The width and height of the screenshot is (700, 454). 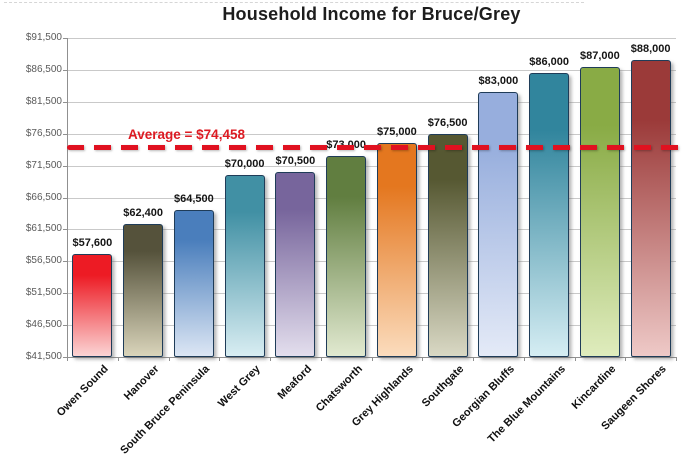 What do you see at coordinates (43, 133) in the screenshot?
I see `y-axis-tick-label: $76,500` at bounding box center [43, 133].